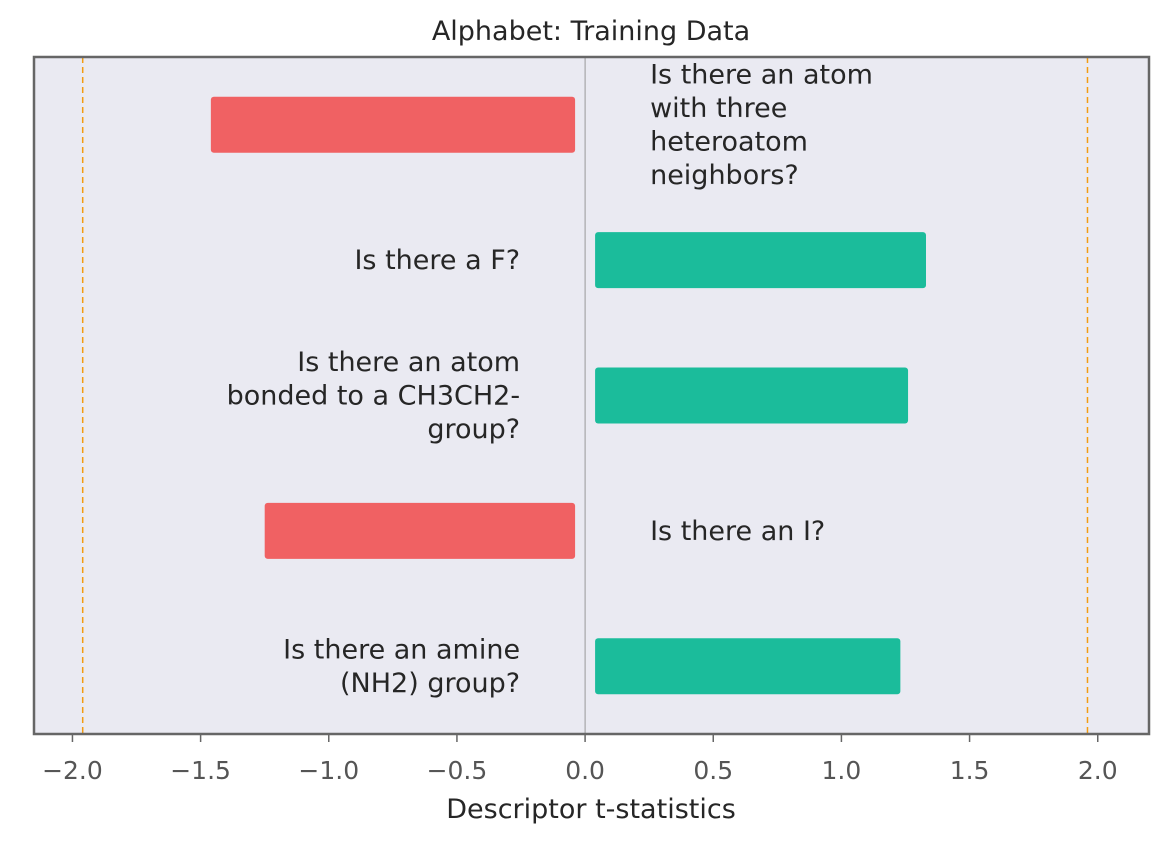 The image size is (1167, 844). I want to click on chart-title: Alphabet: Training Data, so click(591, 31).